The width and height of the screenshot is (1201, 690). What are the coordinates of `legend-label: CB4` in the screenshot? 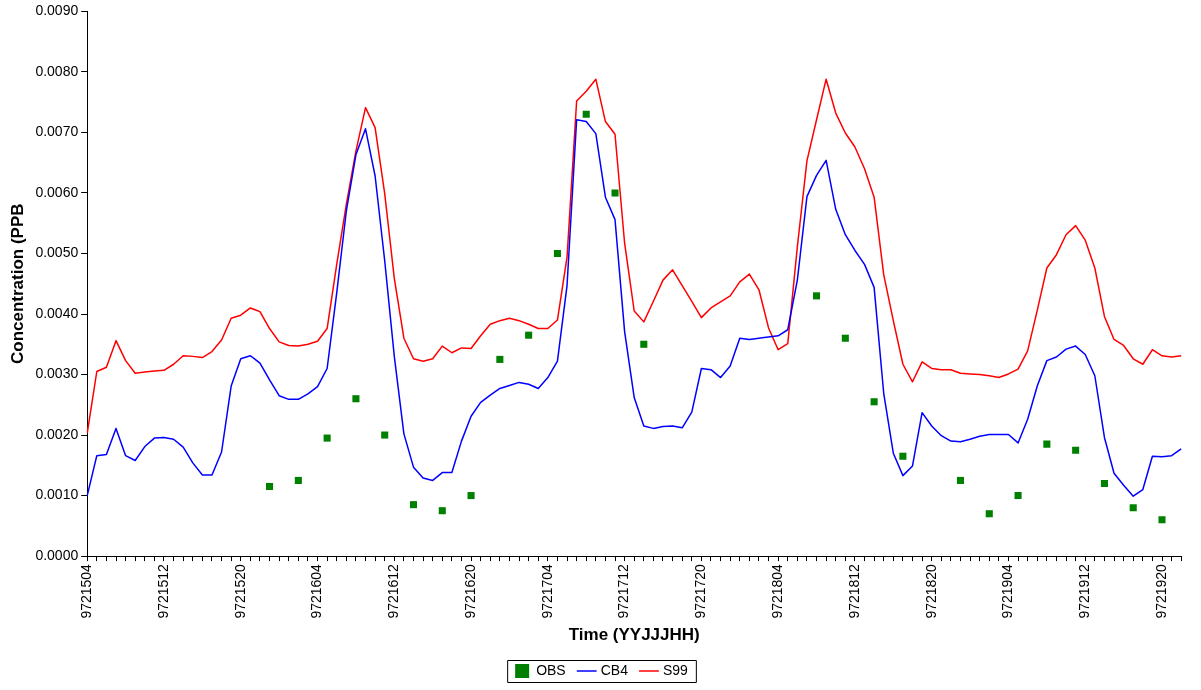 It's located at (614, 669).